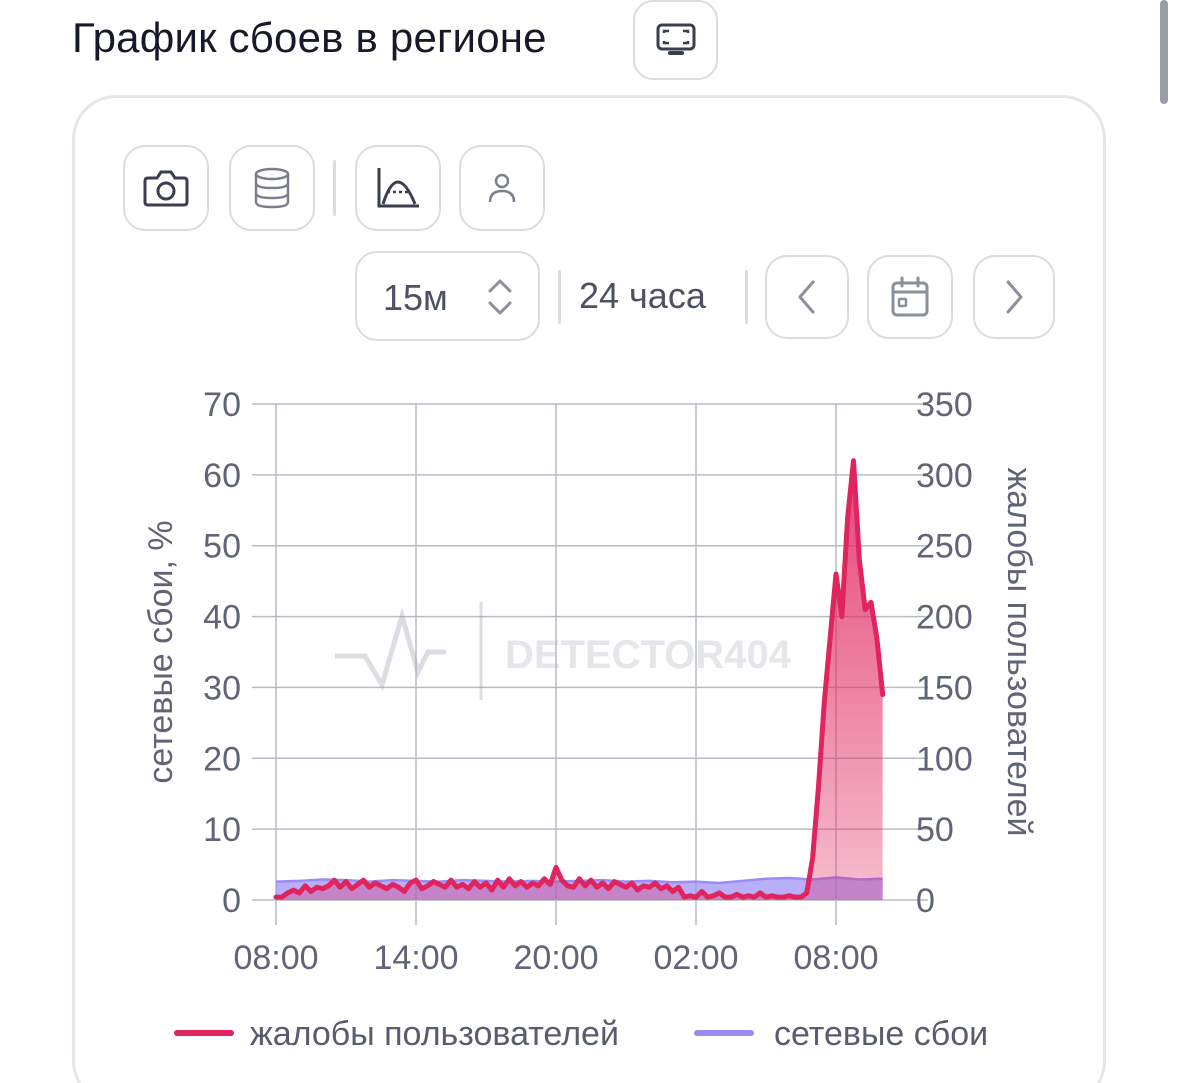 The width and height of the screenshot is (1179, 1083). Describe the element at coordinates (1164, 52) in the screenshot. I see `page-scrollbar` at that location.